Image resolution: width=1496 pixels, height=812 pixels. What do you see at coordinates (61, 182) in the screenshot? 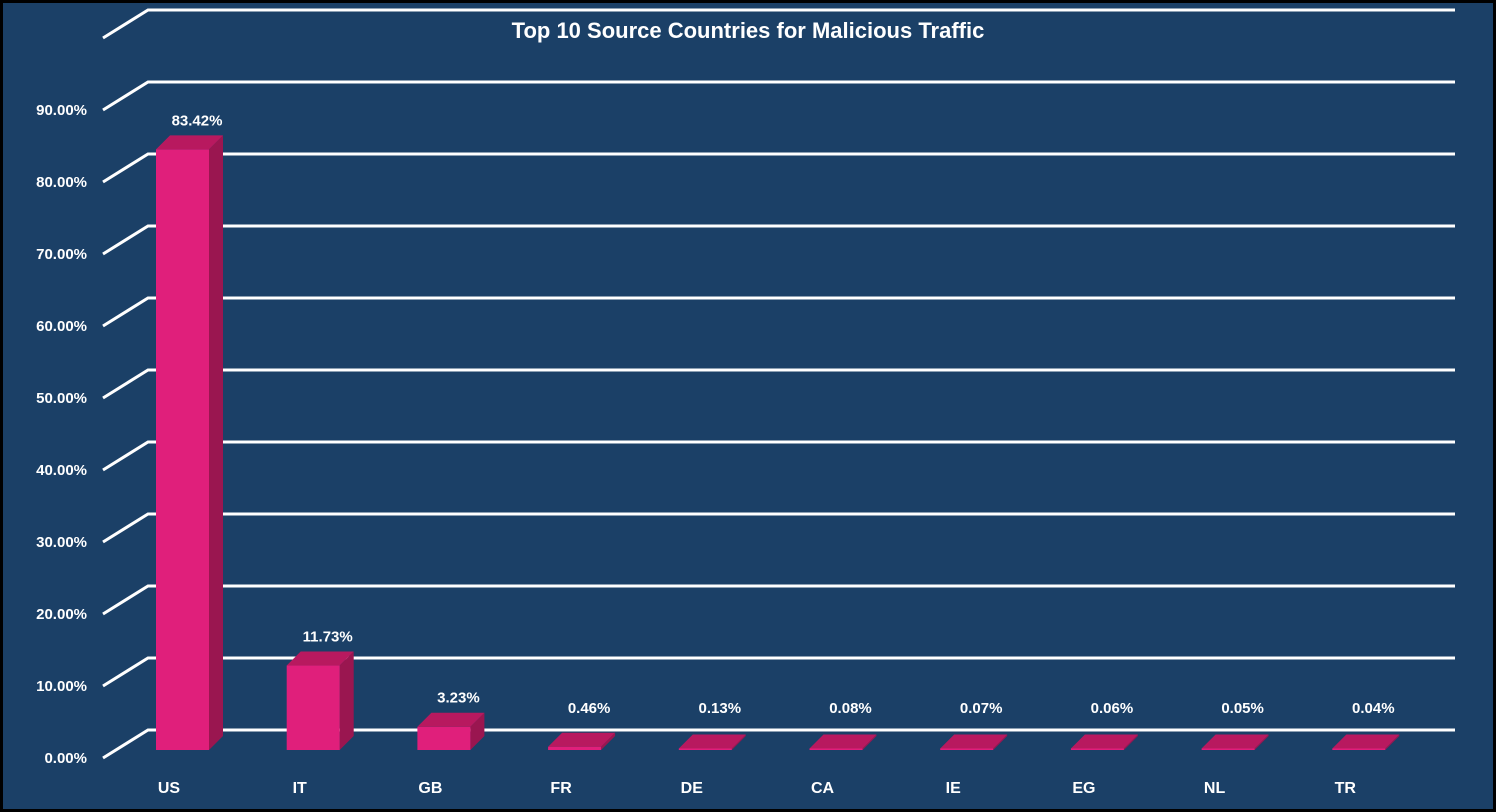
I see `y-tick-label: 80.00%` at bounding box center [61, 182].